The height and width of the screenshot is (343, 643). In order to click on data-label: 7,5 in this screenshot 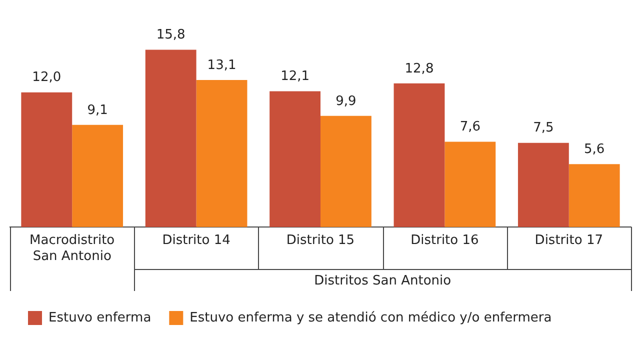, I will do `click(543, 128)`.